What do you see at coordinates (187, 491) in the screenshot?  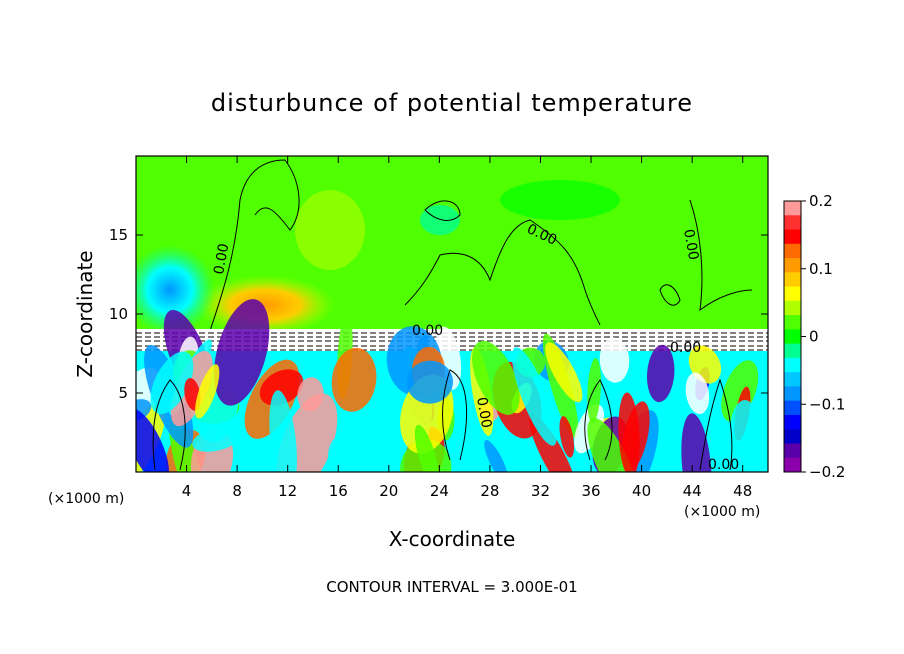 I see `x-tick-label: 4` at bounding box center [187, 491].